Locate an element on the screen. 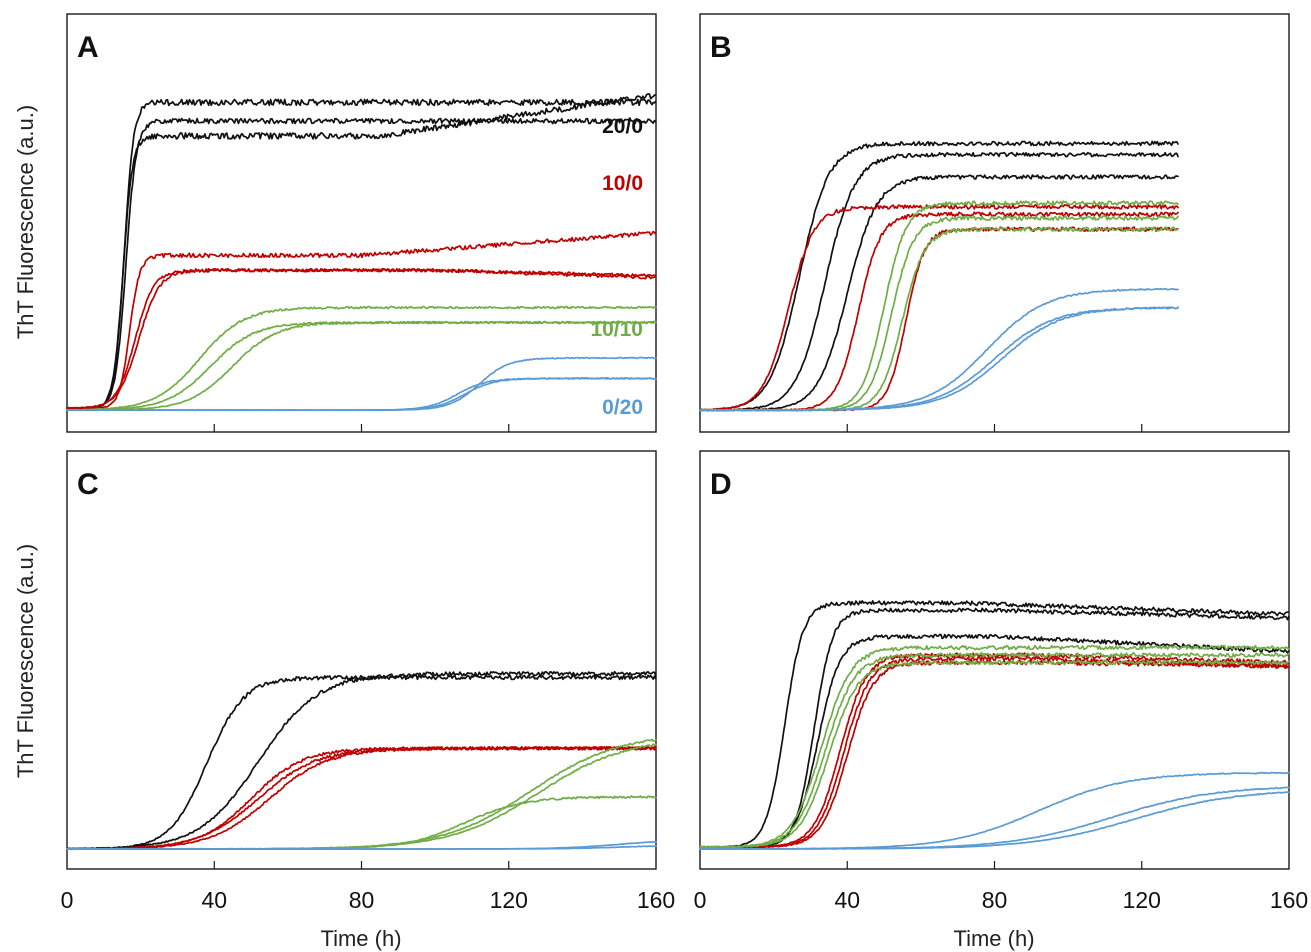 This screenshot has width=1311, height=952. y-axis-title-top: ThT Fluorescence (a.u.) is located at coordinates (25, 222).